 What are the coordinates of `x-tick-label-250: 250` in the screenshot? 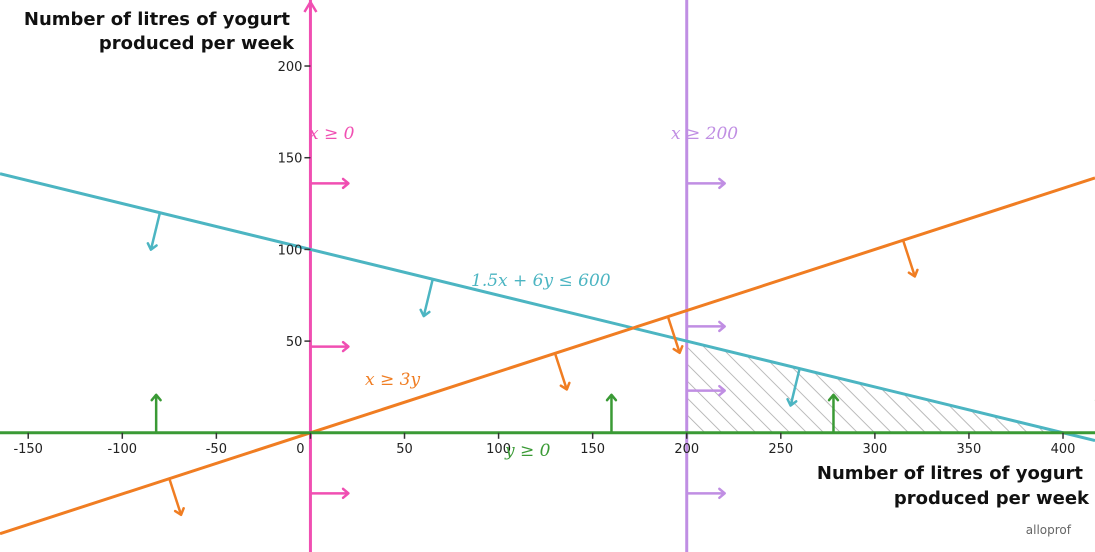 It's located at (780, 449).